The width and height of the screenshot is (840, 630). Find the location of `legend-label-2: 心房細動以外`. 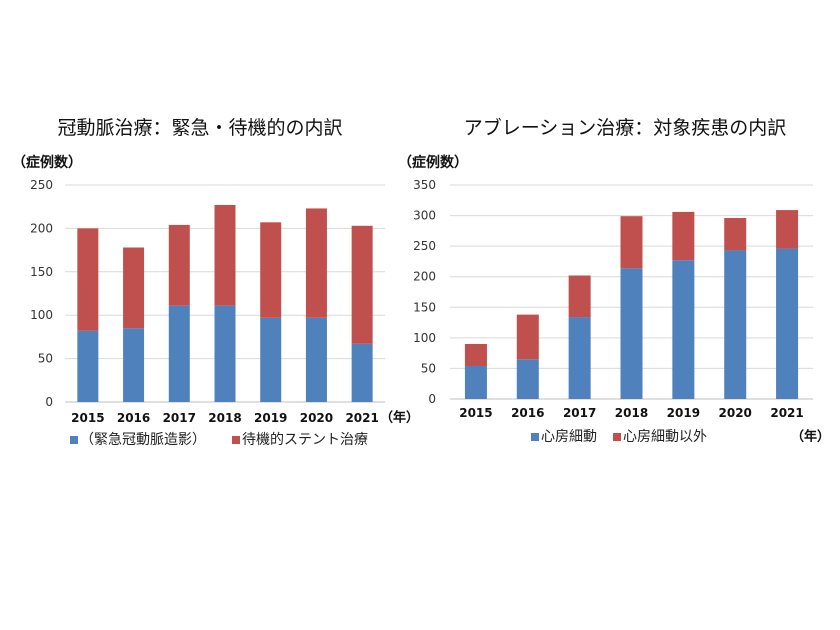

legend-label-2: 心房細動以外 is located at coordinates (665, 437).